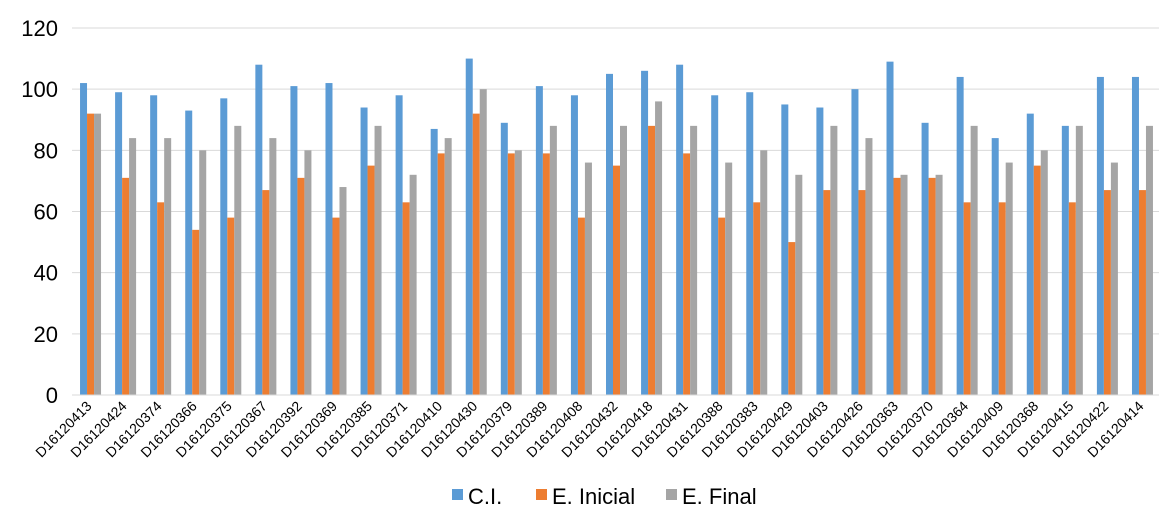 This screenshot has height=510, width=1159. Describe the element at coordinates (46, 150) in the screenshot. I see `y-tick-label: 80` at that location.